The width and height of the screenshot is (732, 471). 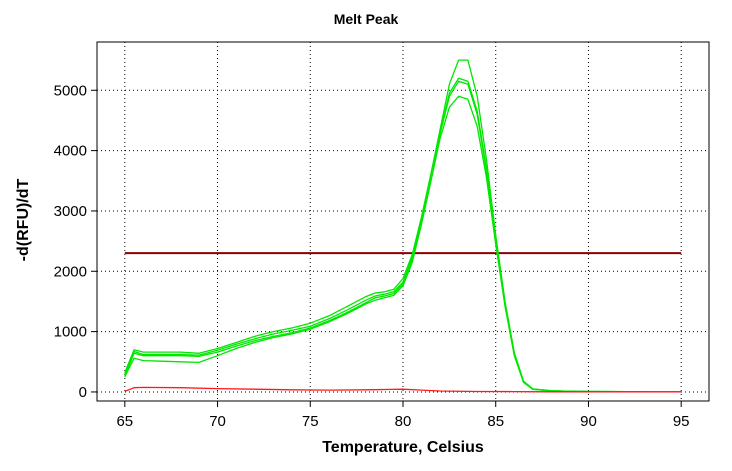 What do you see at coordinates (403, 421) in the screenshot?
I see `x-tick-label: 80` at bounding box center [403, 421].